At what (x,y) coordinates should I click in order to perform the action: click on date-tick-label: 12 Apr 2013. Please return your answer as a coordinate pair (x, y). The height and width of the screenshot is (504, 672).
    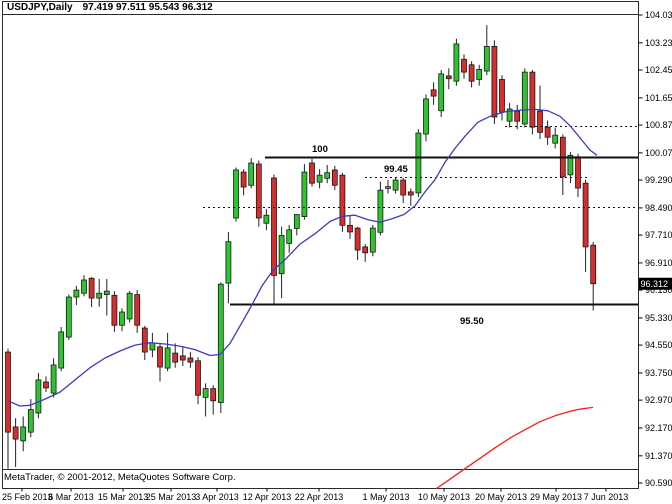
    Looking at the image, I should click on (267, 497).